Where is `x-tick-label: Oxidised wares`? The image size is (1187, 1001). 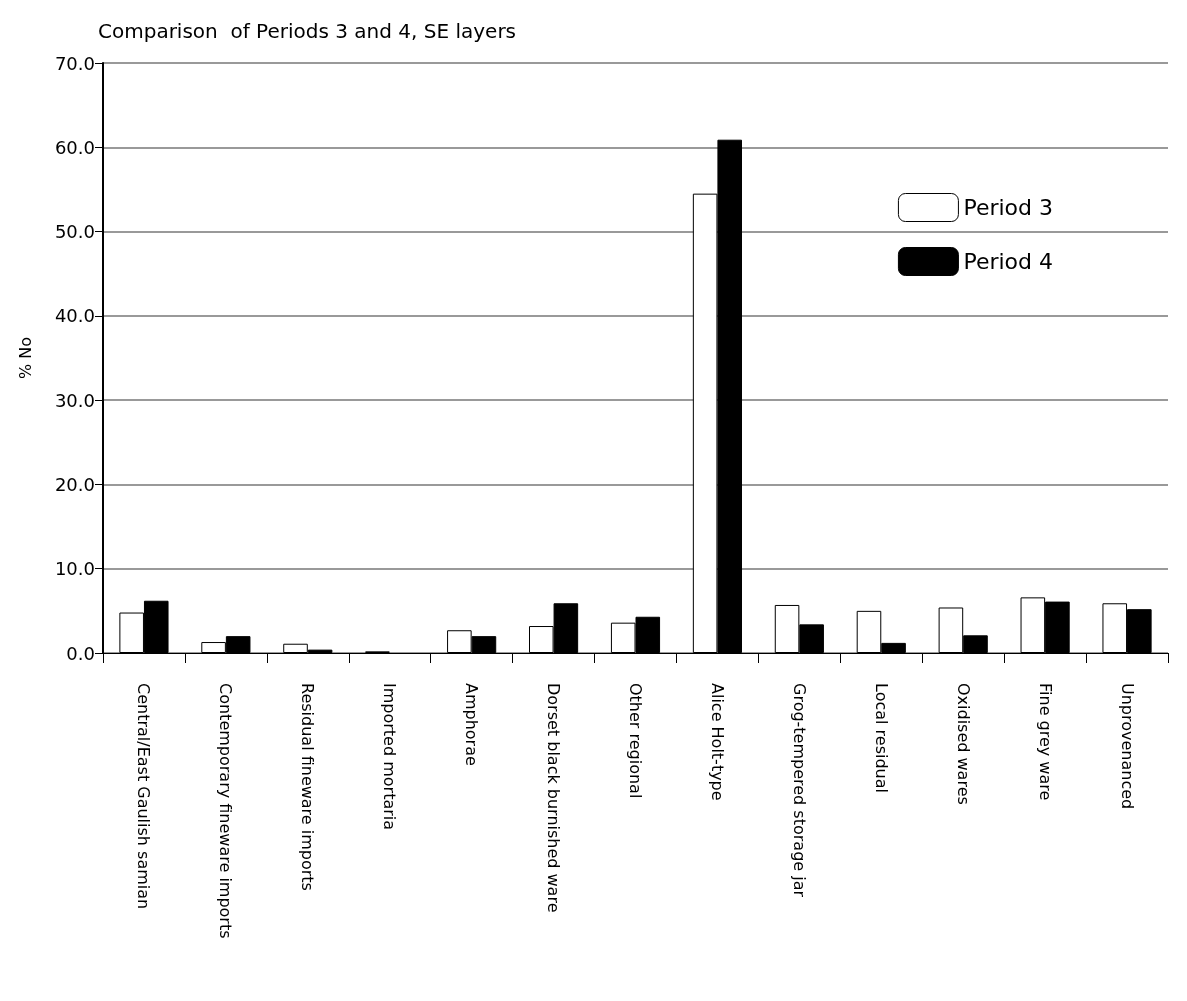 x-tick-label: Oxidised wares is located at coordinates (963, 744).